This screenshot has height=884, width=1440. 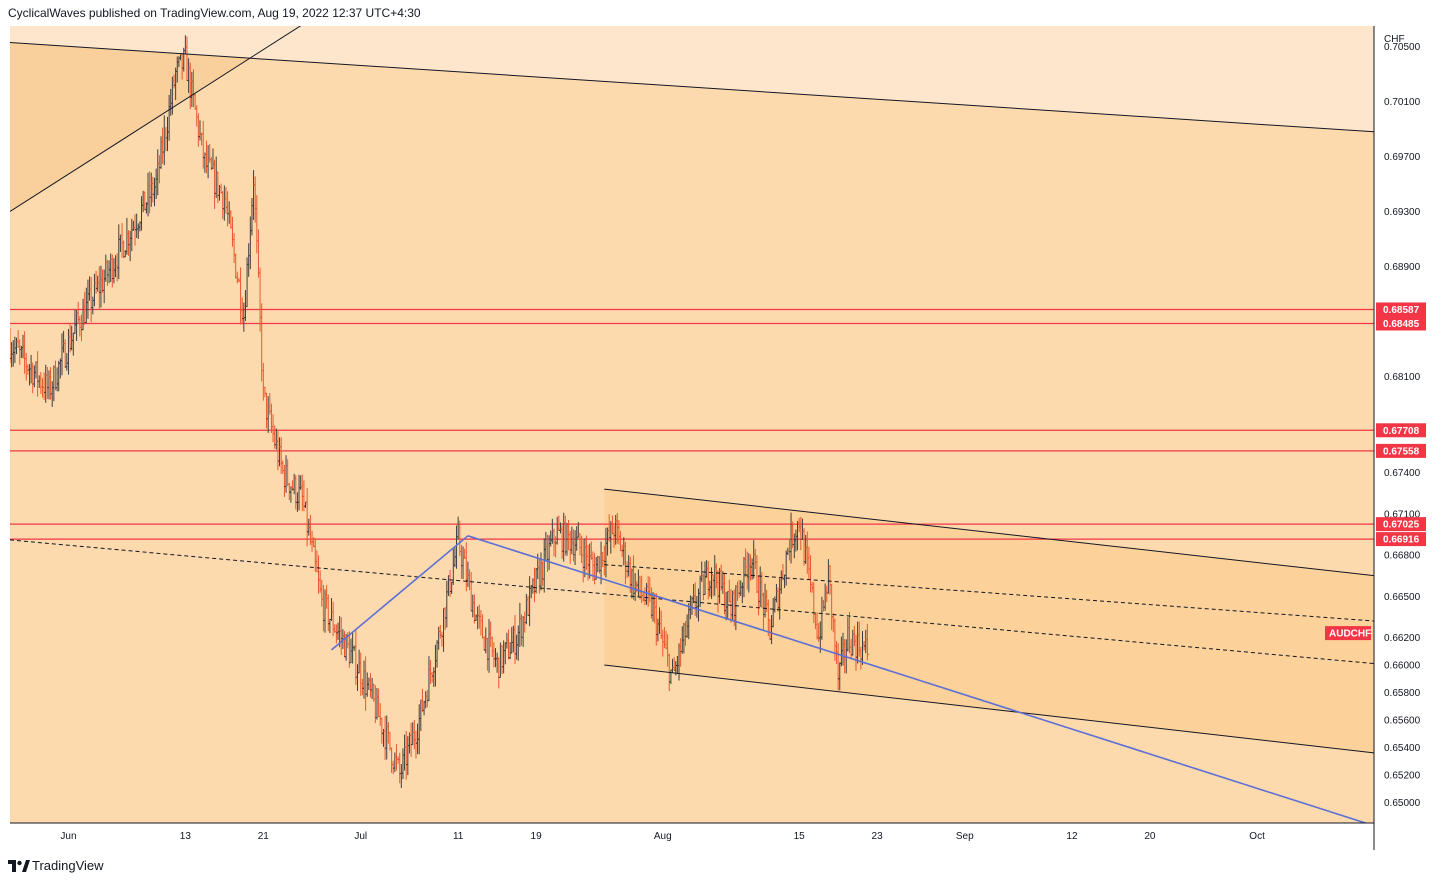 I want to click on trendline-mid-dashed, so click(x=692, y=602).